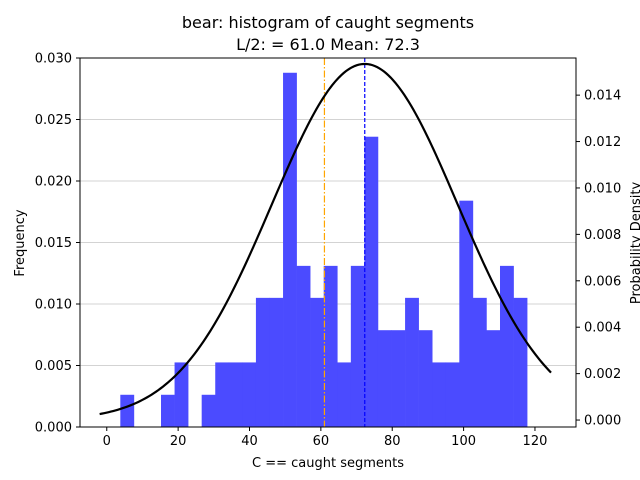 This screenshot has width=640, height=480. What do you see at coordinates (53, 305) in the screenshot?
I see `y-tick-label: 0.010` at bounding box center [53, 305].